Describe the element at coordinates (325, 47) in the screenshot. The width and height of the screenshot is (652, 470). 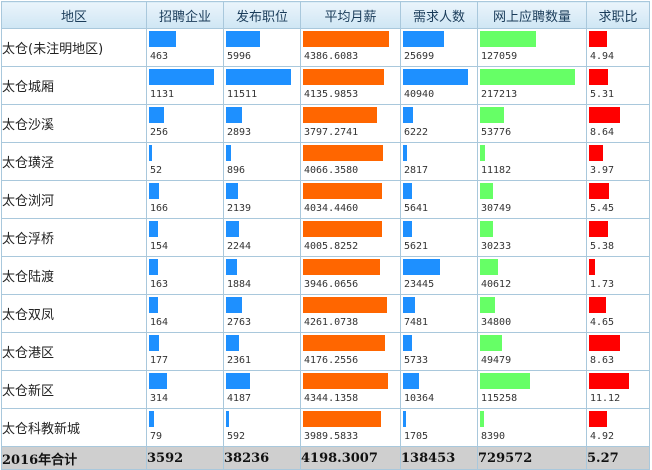
I see `table-row: 太仓(未注明地区) 463 5996 4386.6083 25699 127059 4.94` at that location.